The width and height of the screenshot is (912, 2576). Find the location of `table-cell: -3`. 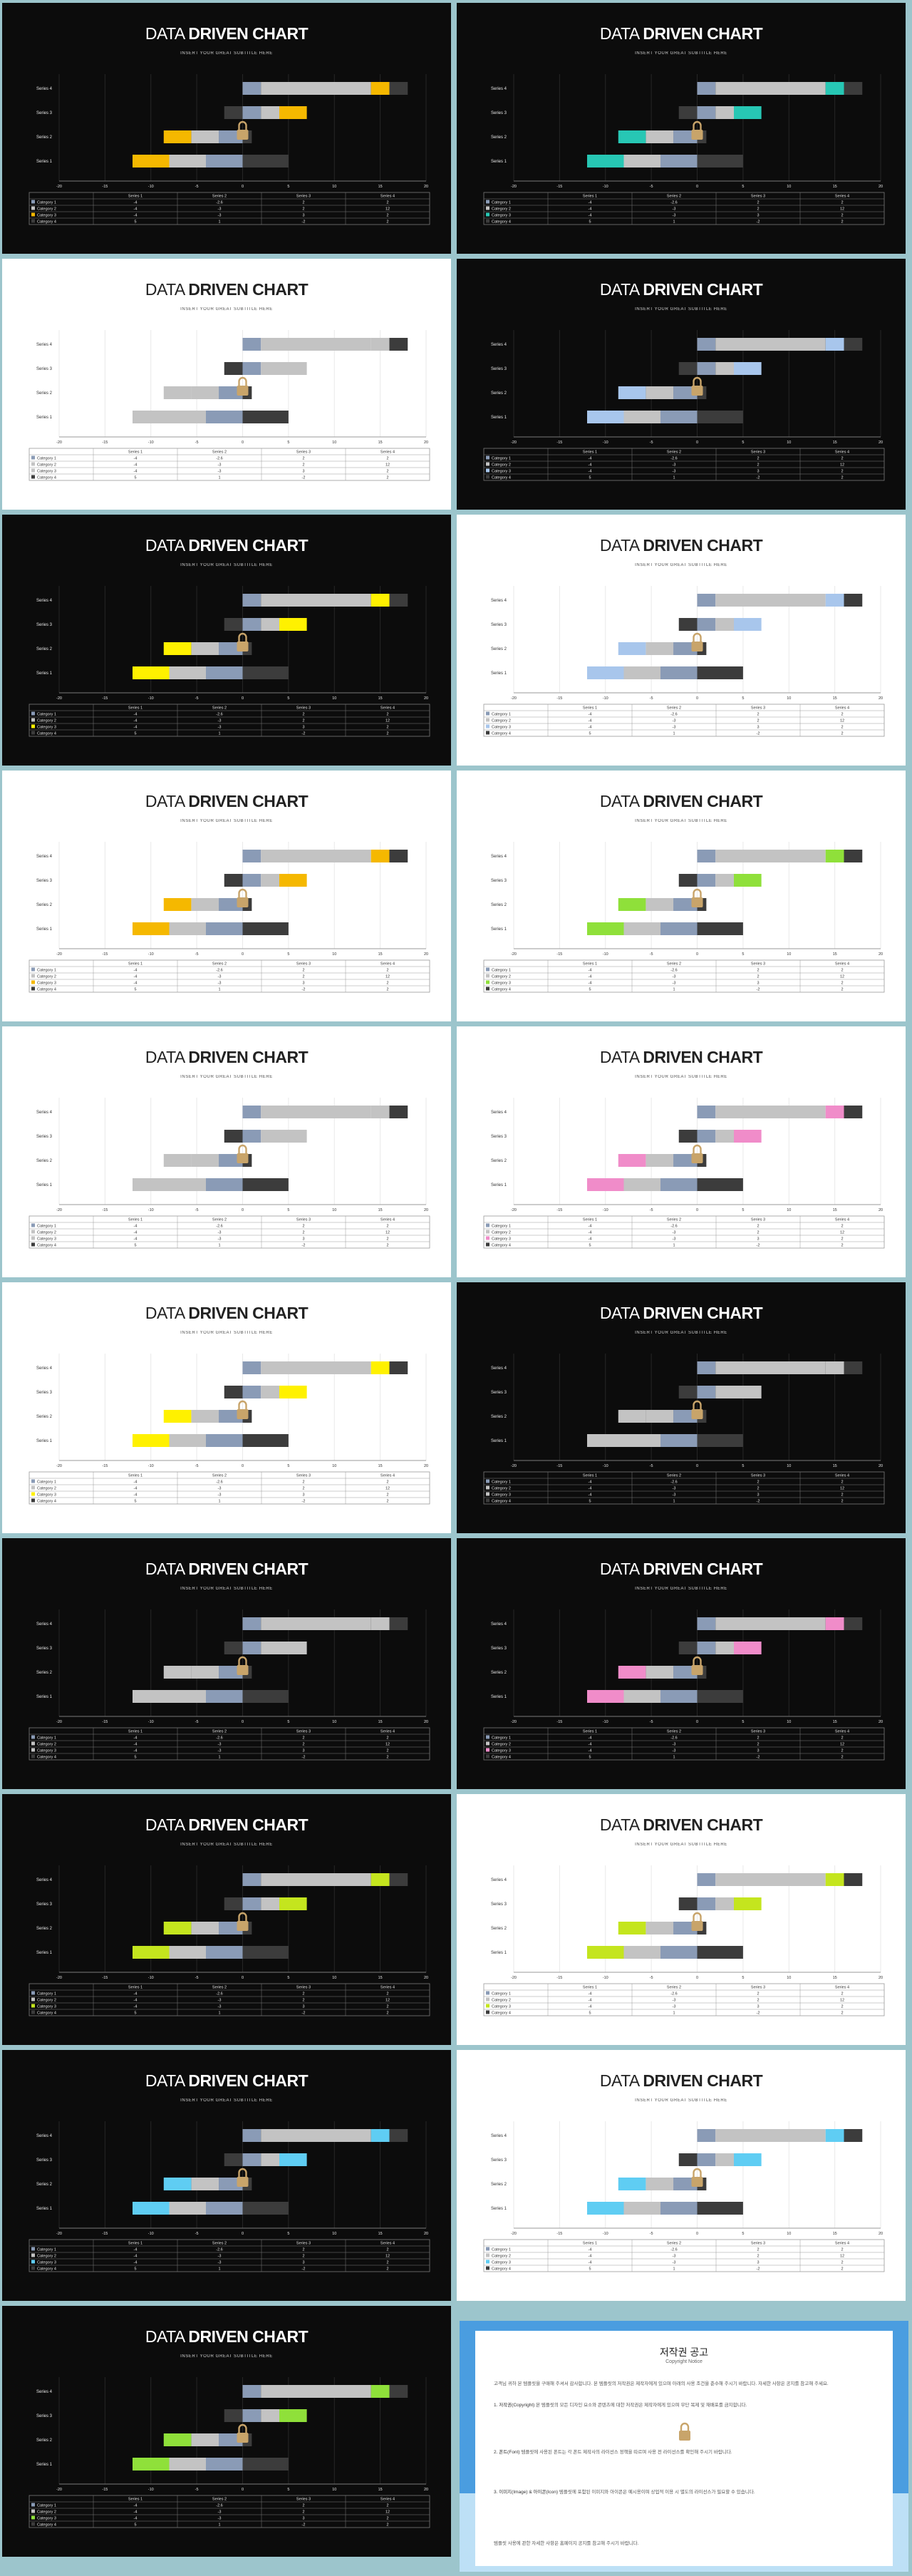

table-cell: -3 is located at coordinates (674, 1239).